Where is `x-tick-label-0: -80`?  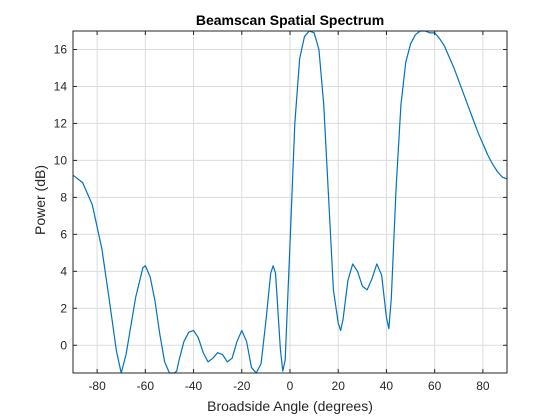
x-tick-label-0: -80 is located at coordinates (97, 386).